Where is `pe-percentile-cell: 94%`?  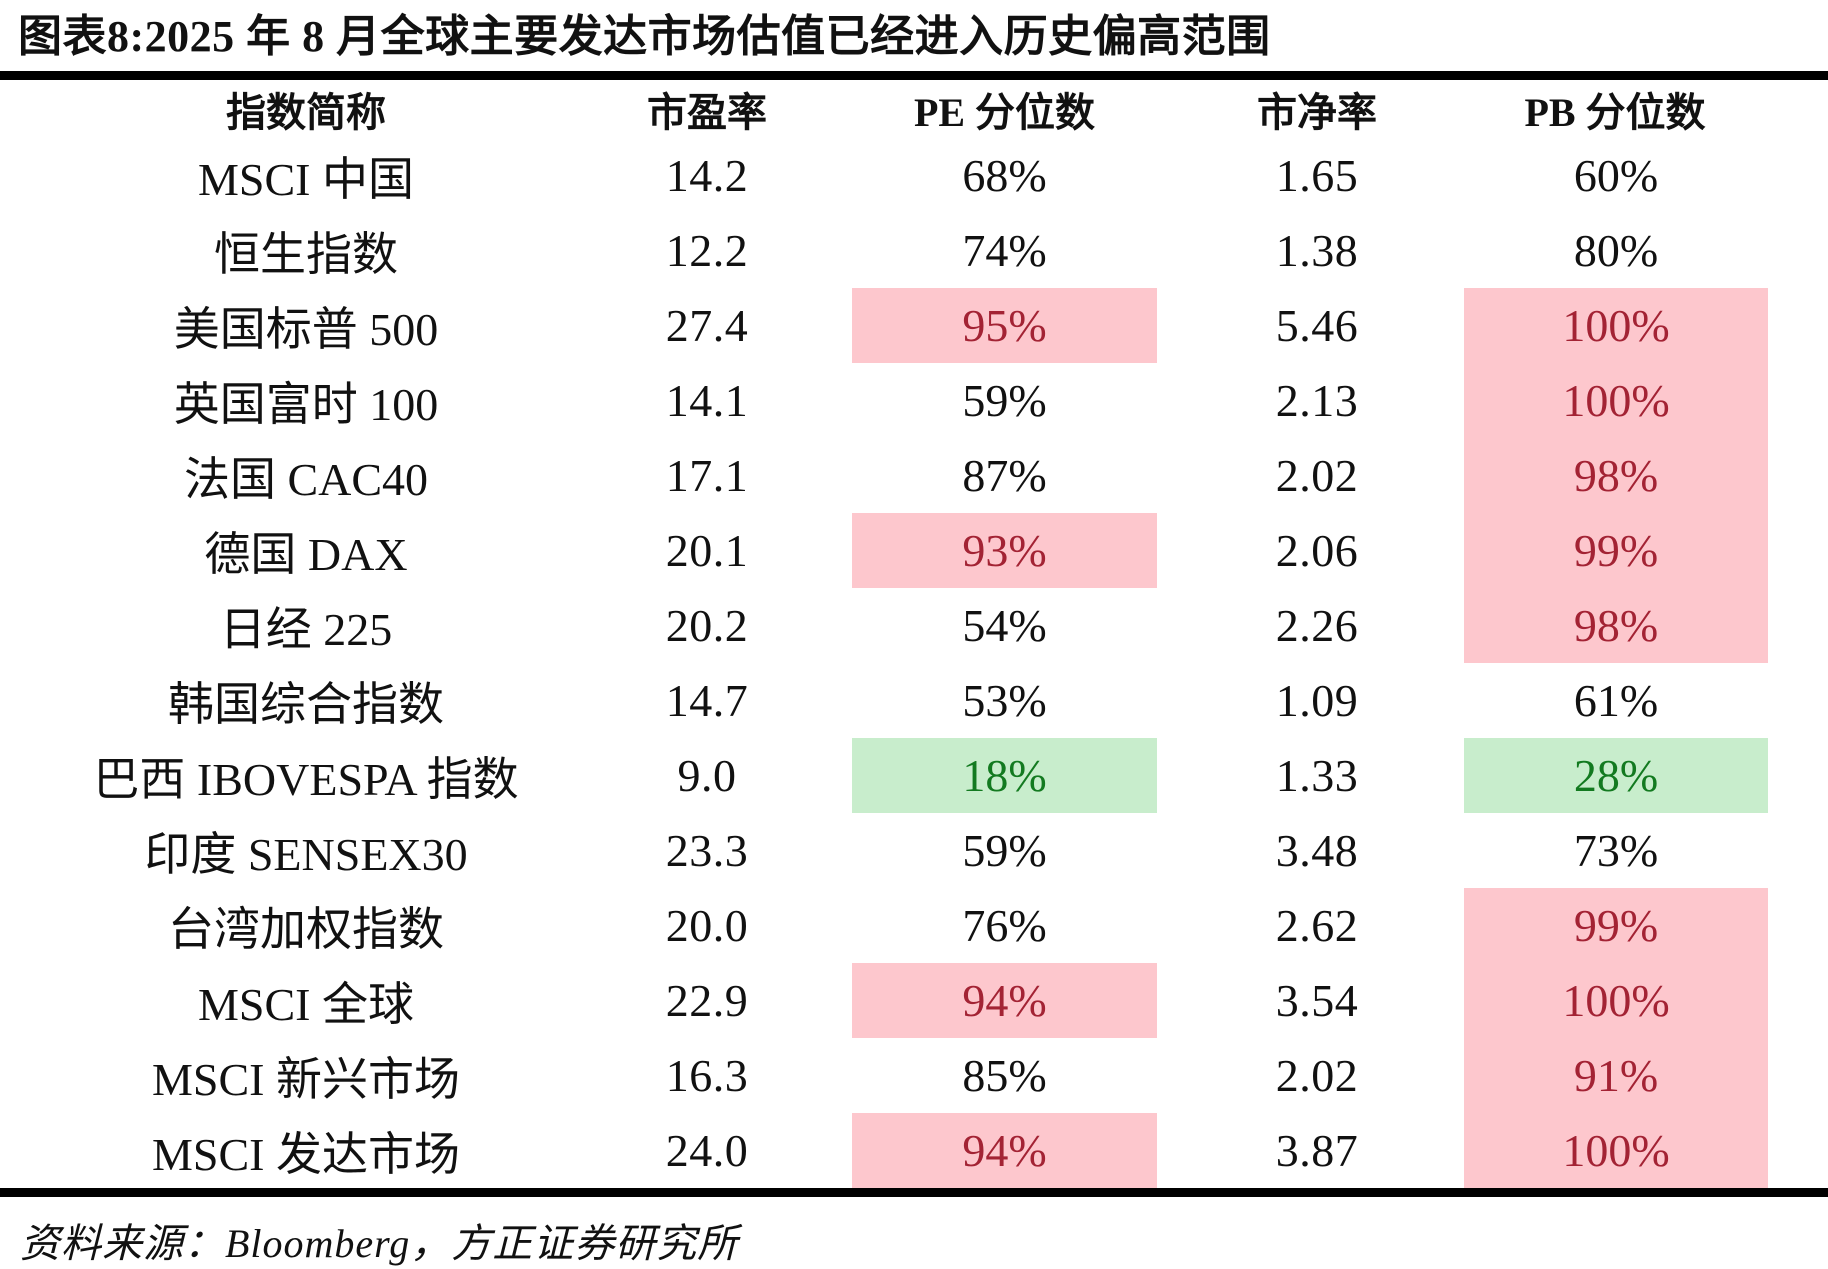
pe-percentile-cell: 94% is located at coordinates (997, 1150).